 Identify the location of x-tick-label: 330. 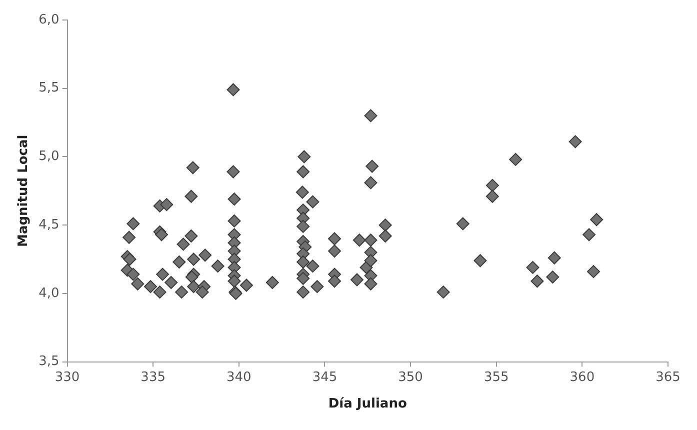
(67, 377).